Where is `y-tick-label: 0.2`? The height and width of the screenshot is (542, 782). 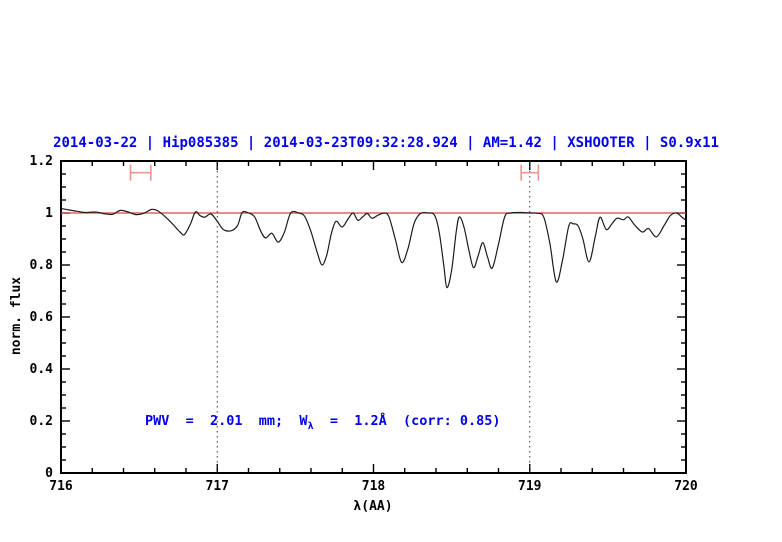 y-tick-label: 0.2 is located at coordinates (41, 421).